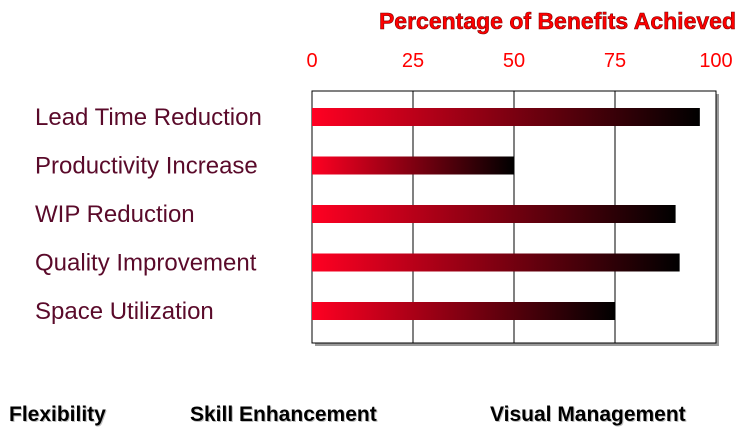 This screenshot has height=436, width=753. I want to click on footer-flexibility: Flexibility, so click(57, 414).